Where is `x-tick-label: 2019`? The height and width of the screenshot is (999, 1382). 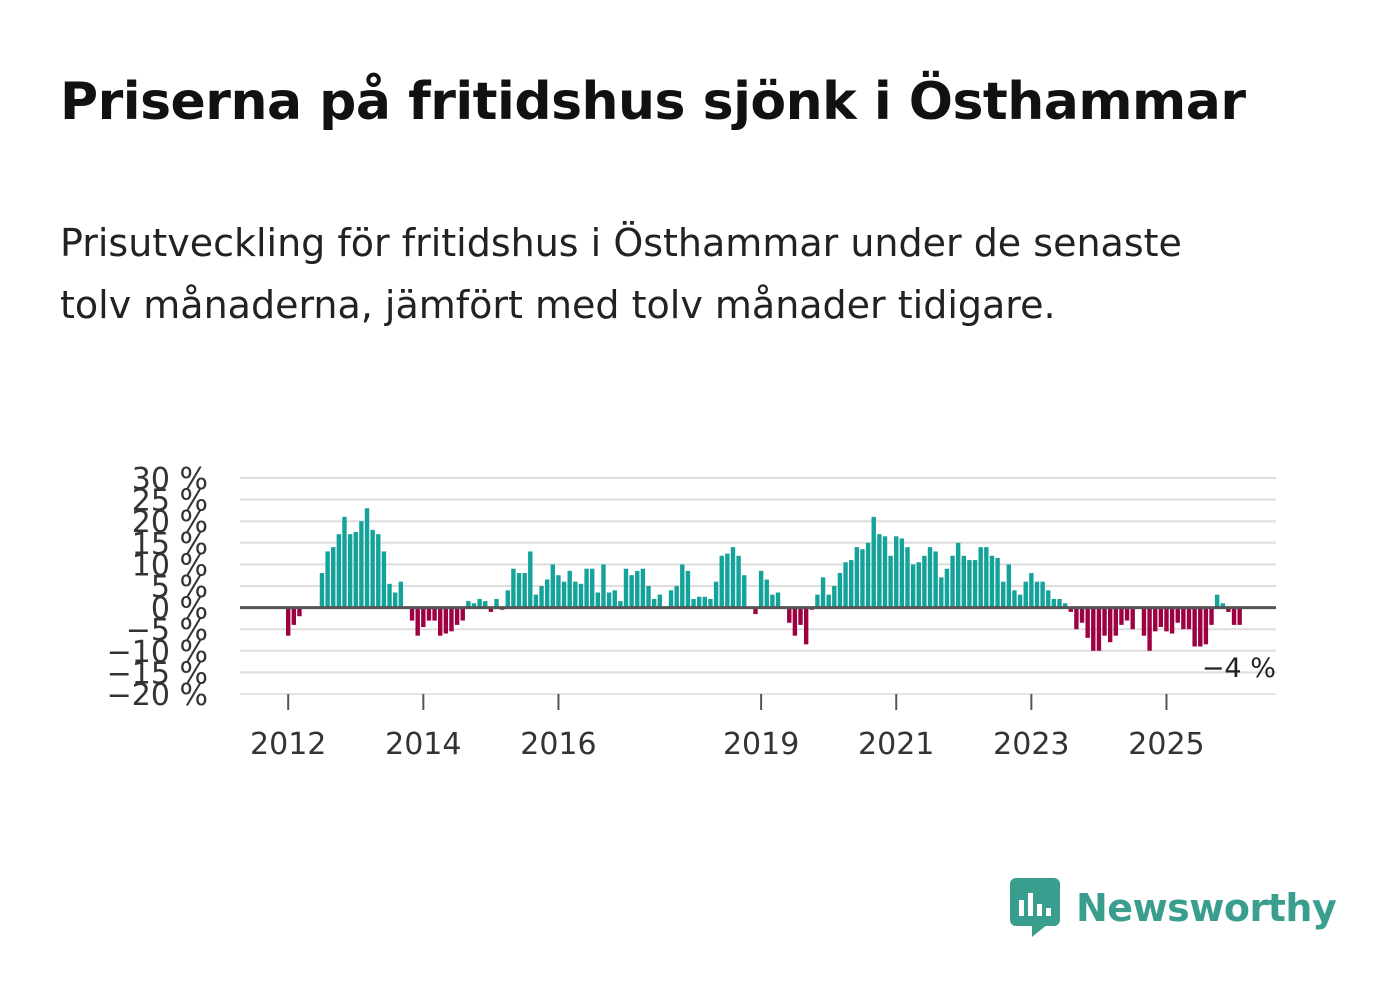 x-tick-label: 2019 is located at coordinates (761, 744).